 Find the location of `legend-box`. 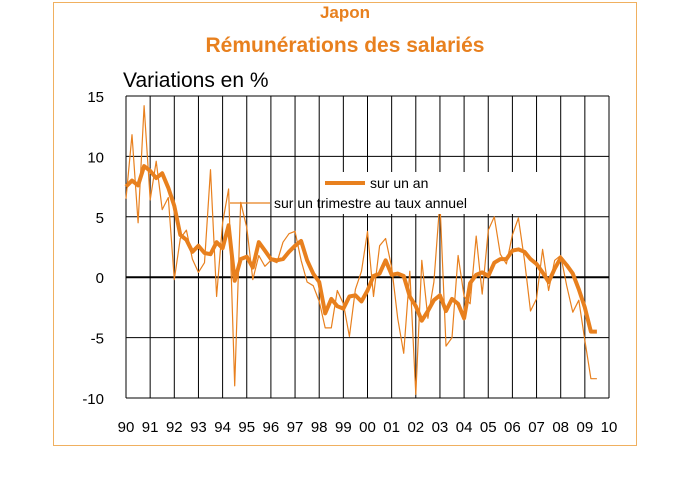

legend-box is located at coordinates (438, 193).